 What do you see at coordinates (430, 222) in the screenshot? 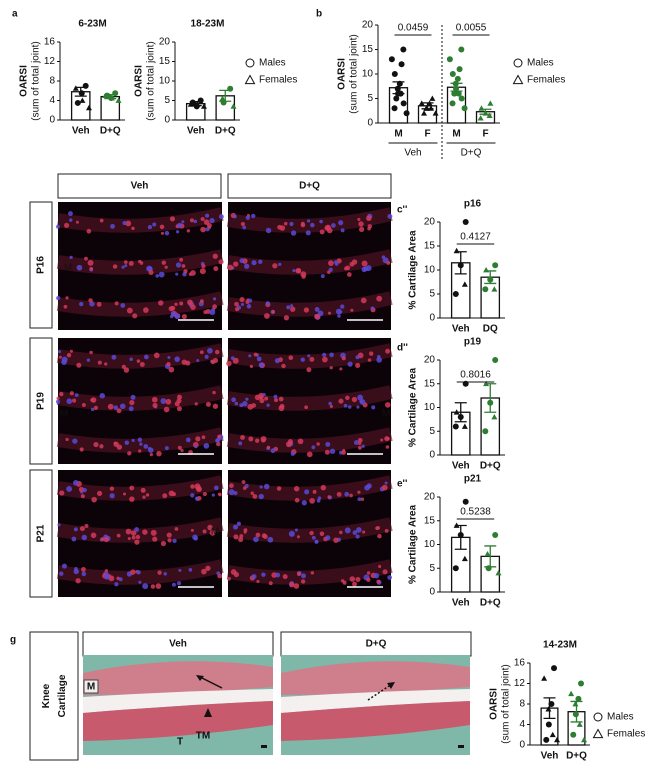
I see `y-tick-label: 20` at bounding box center [430, 222].